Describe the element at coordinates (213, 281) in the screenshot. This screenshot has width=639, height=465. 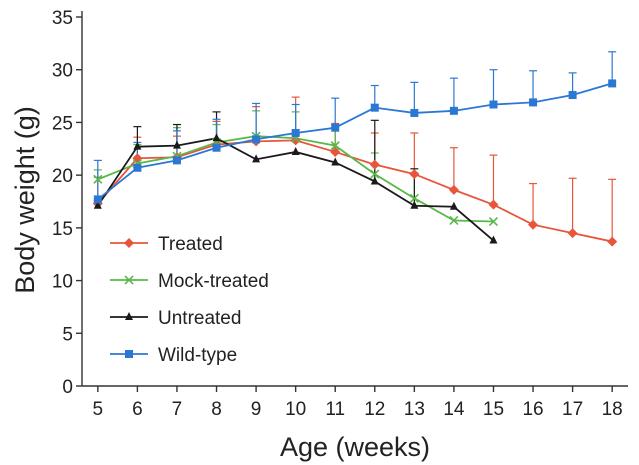
I see `legend-label-mock-treated: Mock-treated` at that location.